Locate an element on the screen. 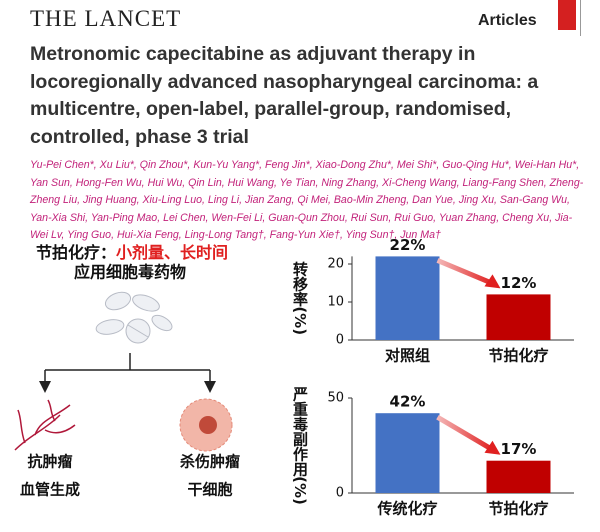 The width and height of the screenshot is (600, 532). heading-highlight: 小剂量、长时间 is located at coordinates (172, 252).